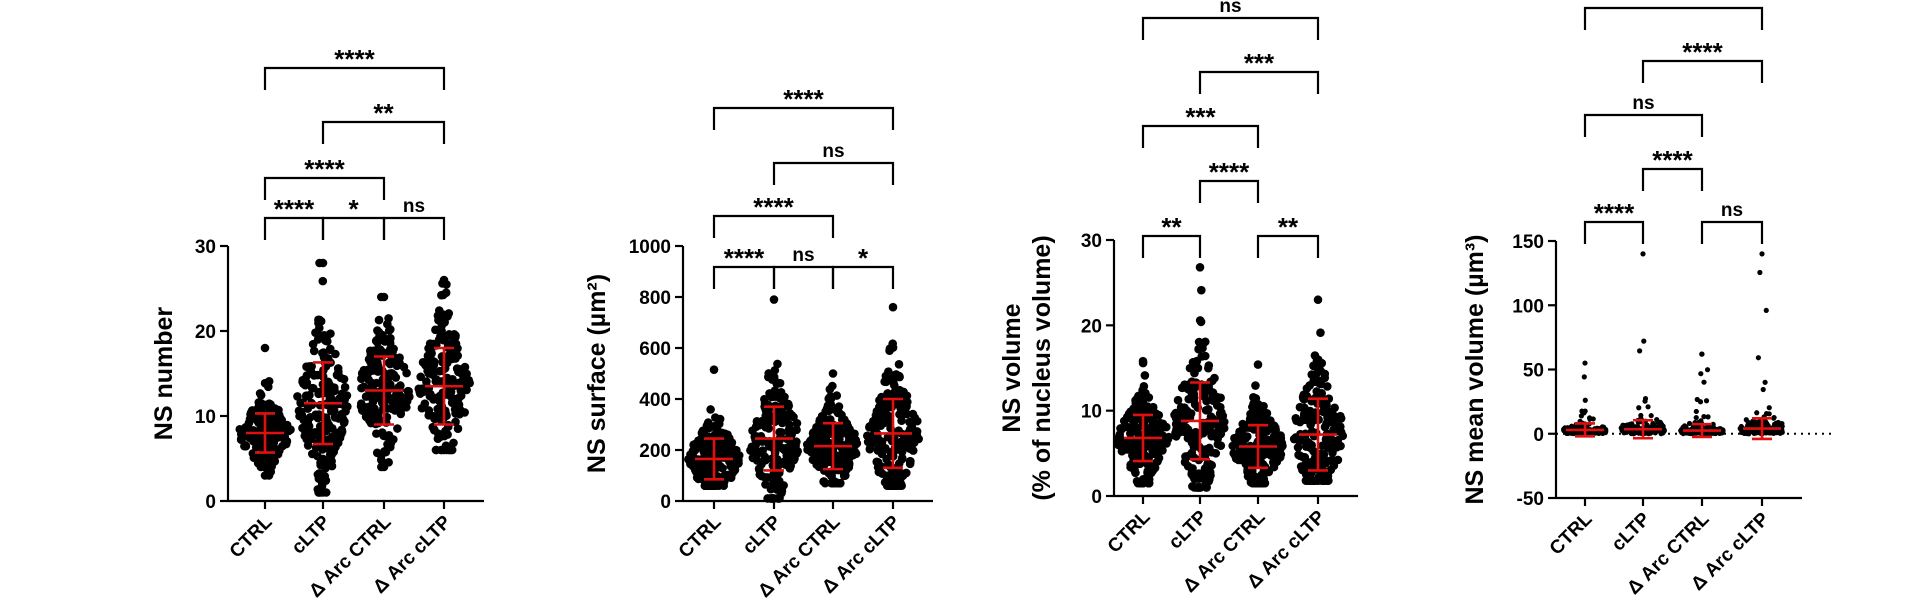 Image resolution: width=1920 pixels, height=613 pixels. I want to click on y-tick-label: 600, so click(655, 349).